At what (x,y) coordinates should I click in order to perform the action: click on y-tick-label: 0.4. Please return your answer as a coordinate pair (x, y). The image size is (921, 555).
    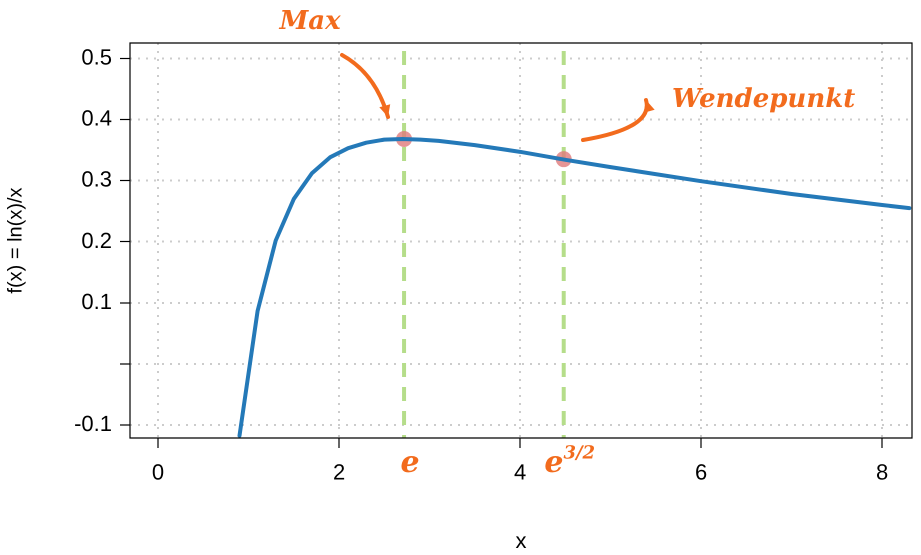
    Looking at the image, I should click on (96, 117).